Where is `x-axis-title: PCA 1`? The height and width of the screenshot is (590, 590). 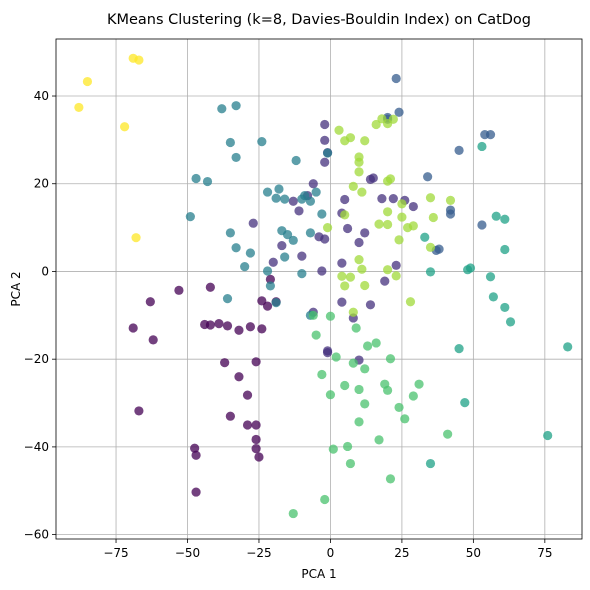 x-axis-title: PCA 1 is located at coordinates (318, 574).